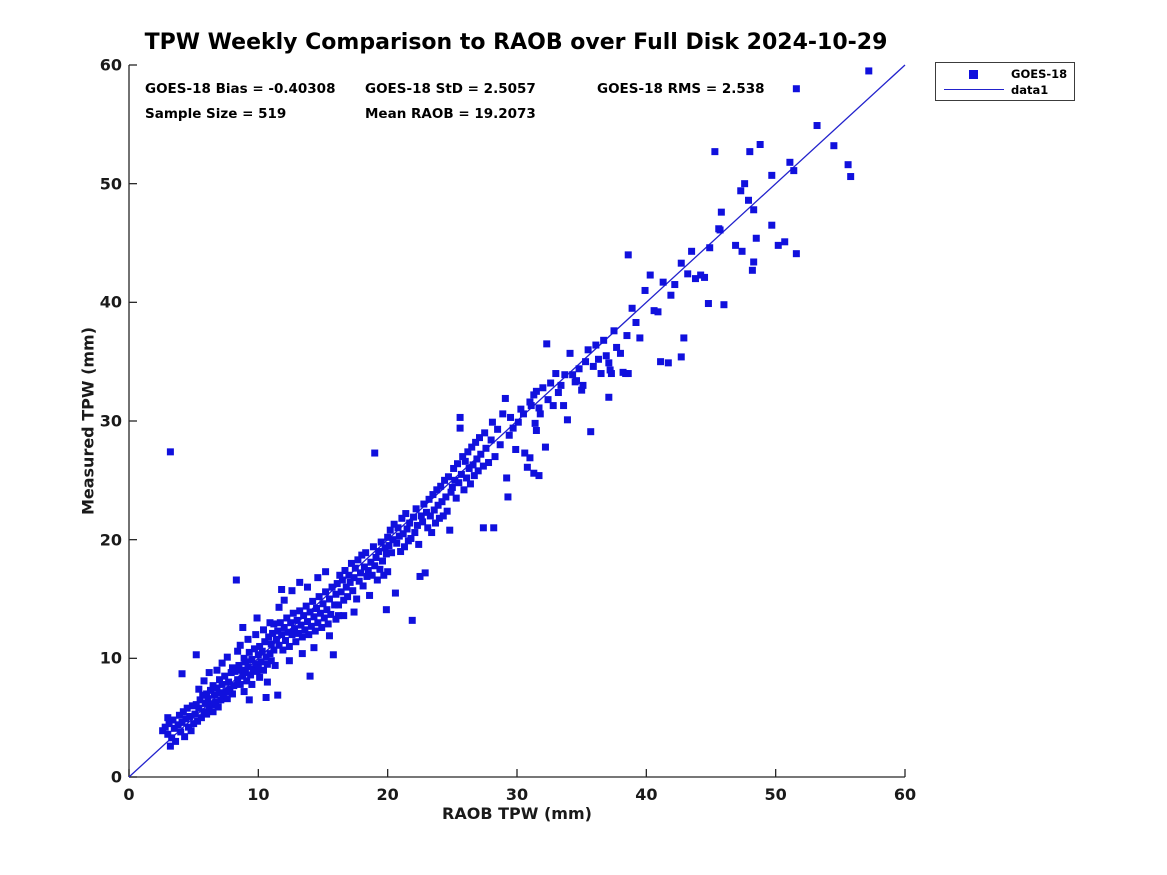  I want to click on y-tick-label: 10, so click(110, 658).